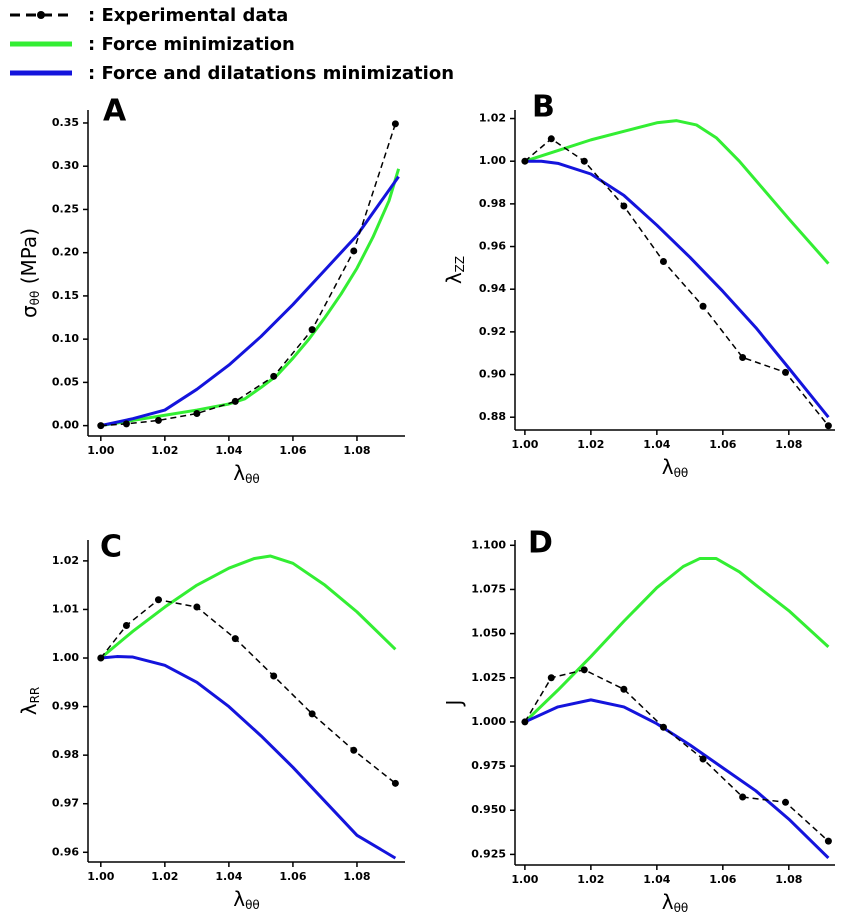  I want to click on y-tick-label: 1.050, so click(488, 633).